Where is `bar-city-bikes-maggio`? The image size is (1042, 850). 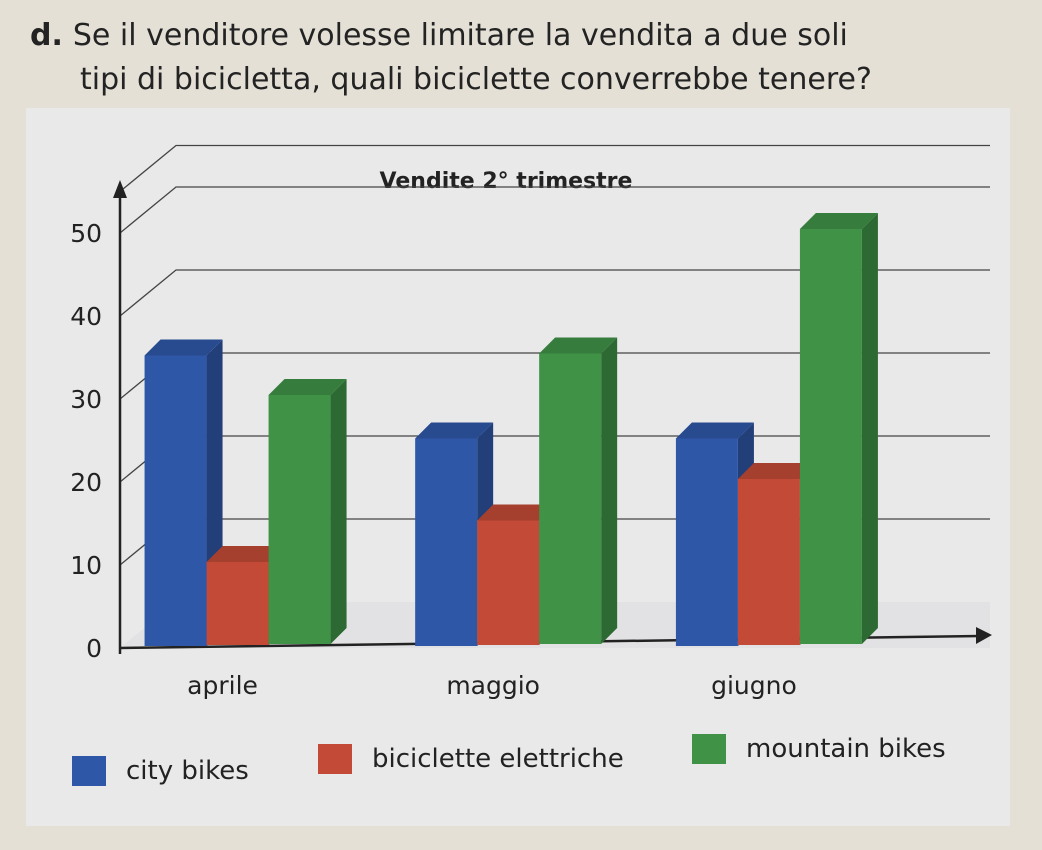
bar-city-bikes-maggio is located at coordinates (446, 542).